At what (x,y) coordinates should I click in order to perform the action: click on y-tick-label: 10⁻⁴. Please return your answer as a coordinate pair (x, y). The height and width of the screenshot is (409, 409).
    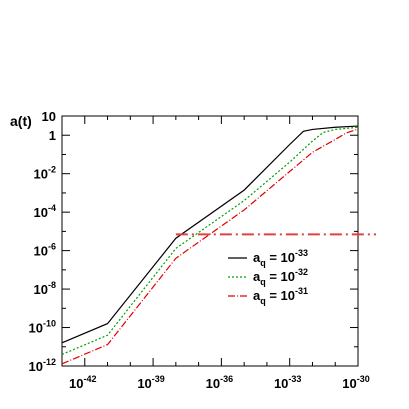
    Looking at the image, I should click on (45, 211).